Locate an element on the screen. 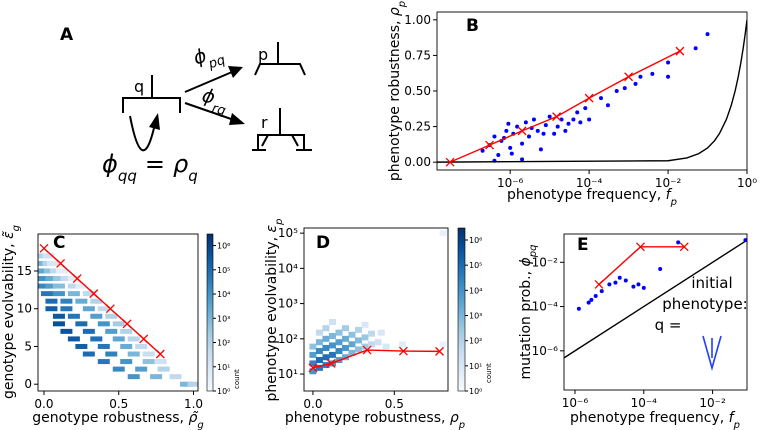  y-axis-label-text: mutation prob., is located at coordinates (526, 322).